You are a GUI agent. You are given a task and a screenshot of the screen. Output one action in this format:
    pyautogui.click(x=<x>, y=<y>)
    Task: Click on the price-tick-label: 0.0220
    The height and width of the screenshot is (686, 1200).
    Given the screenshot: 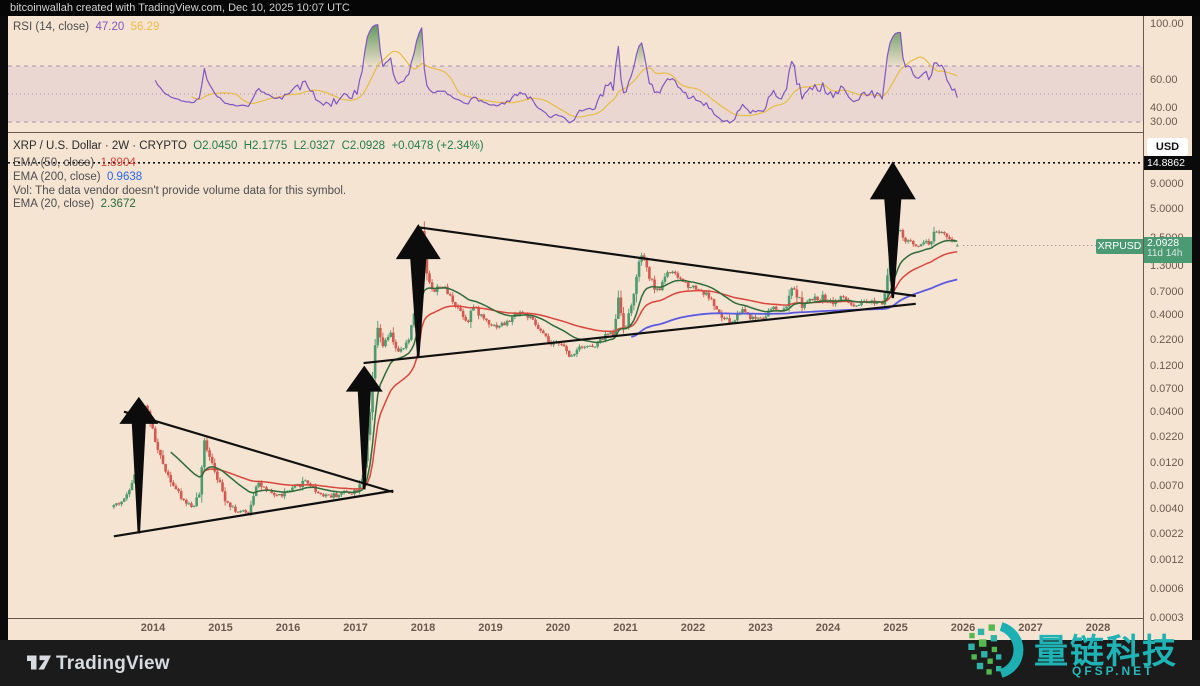 What is the action you would take?
    pyautogui.click(x=1167, y=437)
    